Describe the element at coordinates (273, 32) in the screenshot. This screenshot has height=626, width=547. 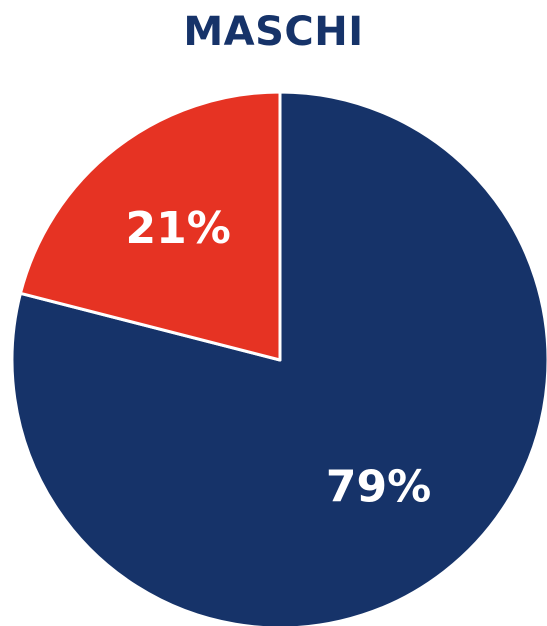
I see `chart-title: MASCHI` at that location.